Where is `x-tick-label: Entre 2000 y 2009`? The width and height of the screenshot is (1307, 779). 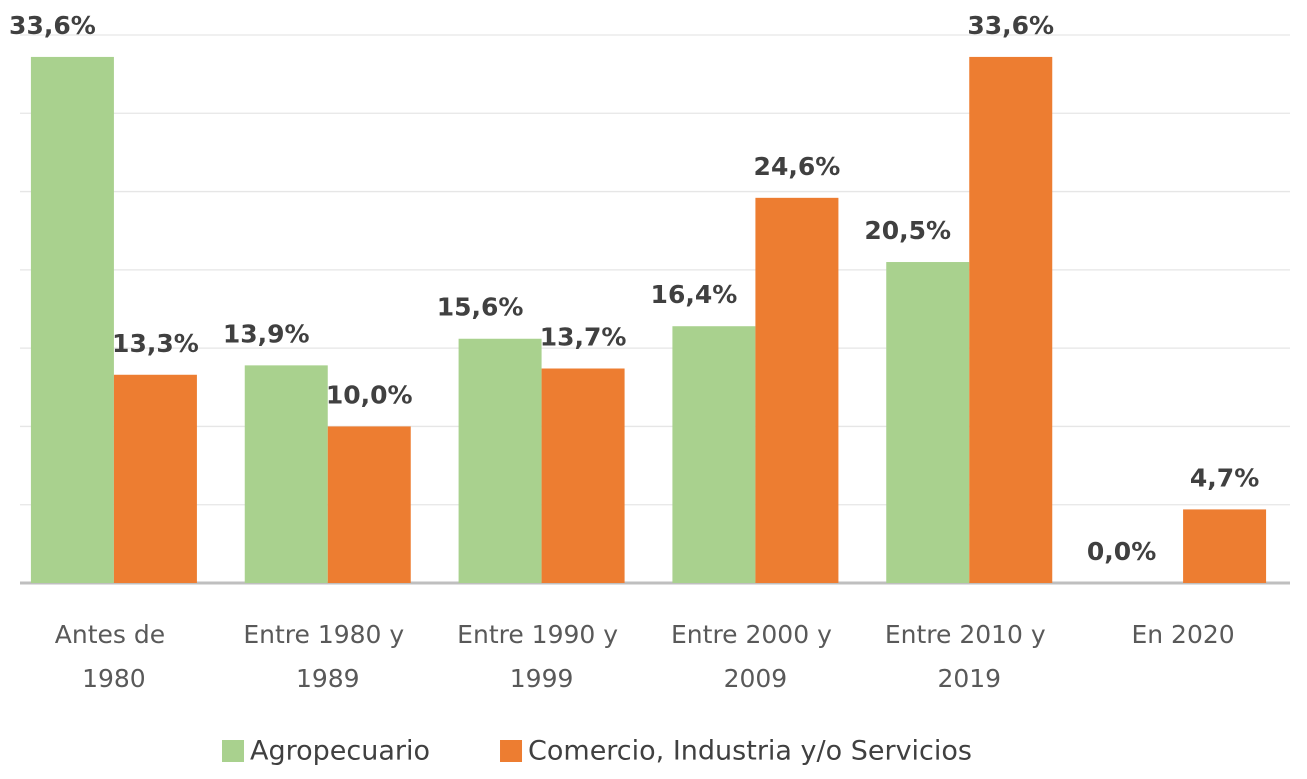
x-tick-label: Entre 2000 y 2009 is located at coordinates (755, 656).